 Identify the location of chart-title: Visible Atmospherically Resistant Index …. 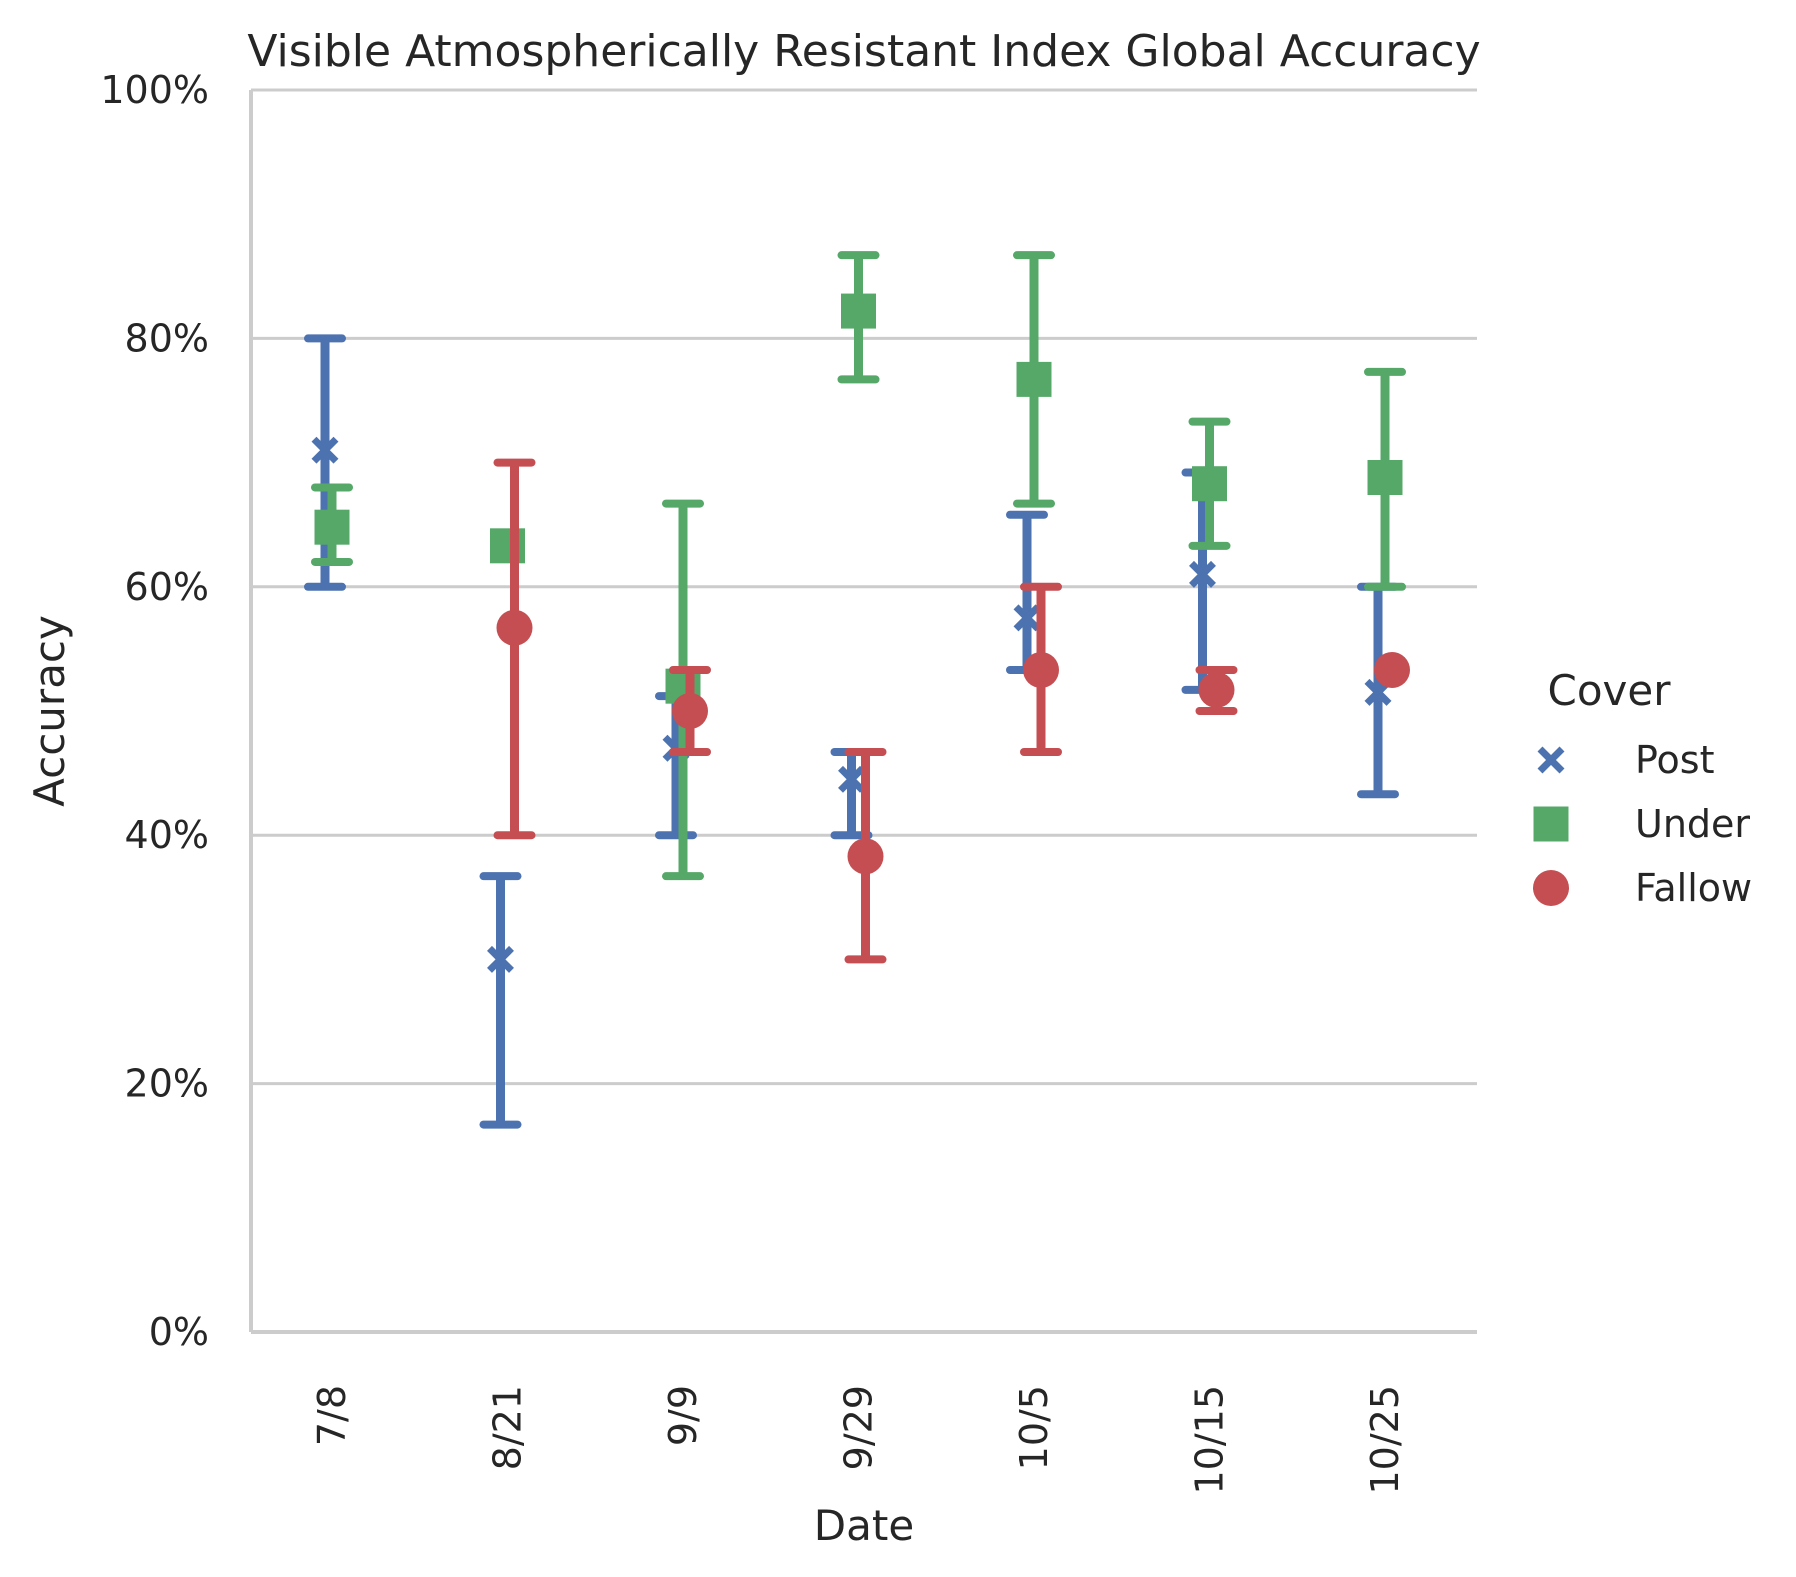
(863, 51).